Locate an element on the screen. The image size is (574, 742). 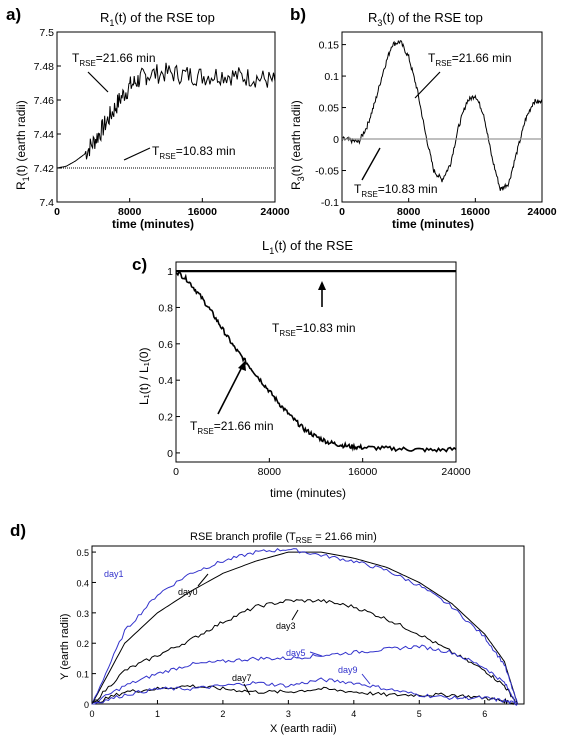
panel-c-series is located at coordinates (316, 361).